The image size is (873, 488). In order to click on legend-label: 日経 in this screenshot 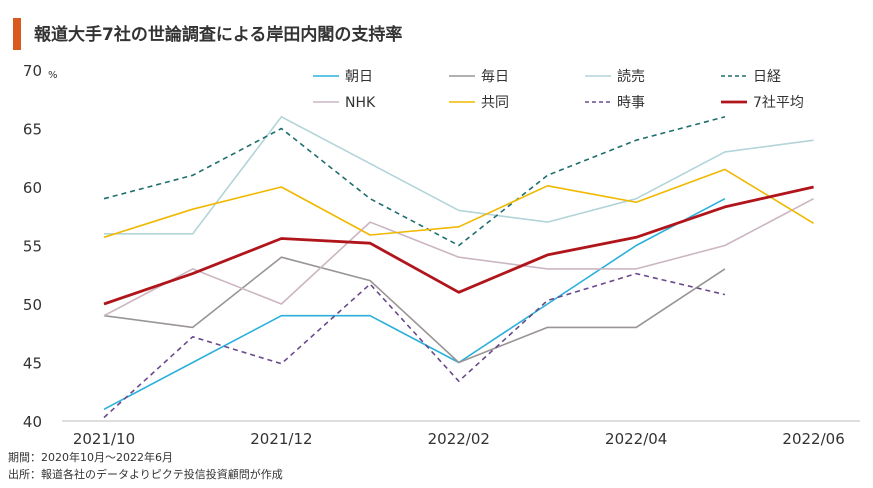, I will do `click(767, 77)`.